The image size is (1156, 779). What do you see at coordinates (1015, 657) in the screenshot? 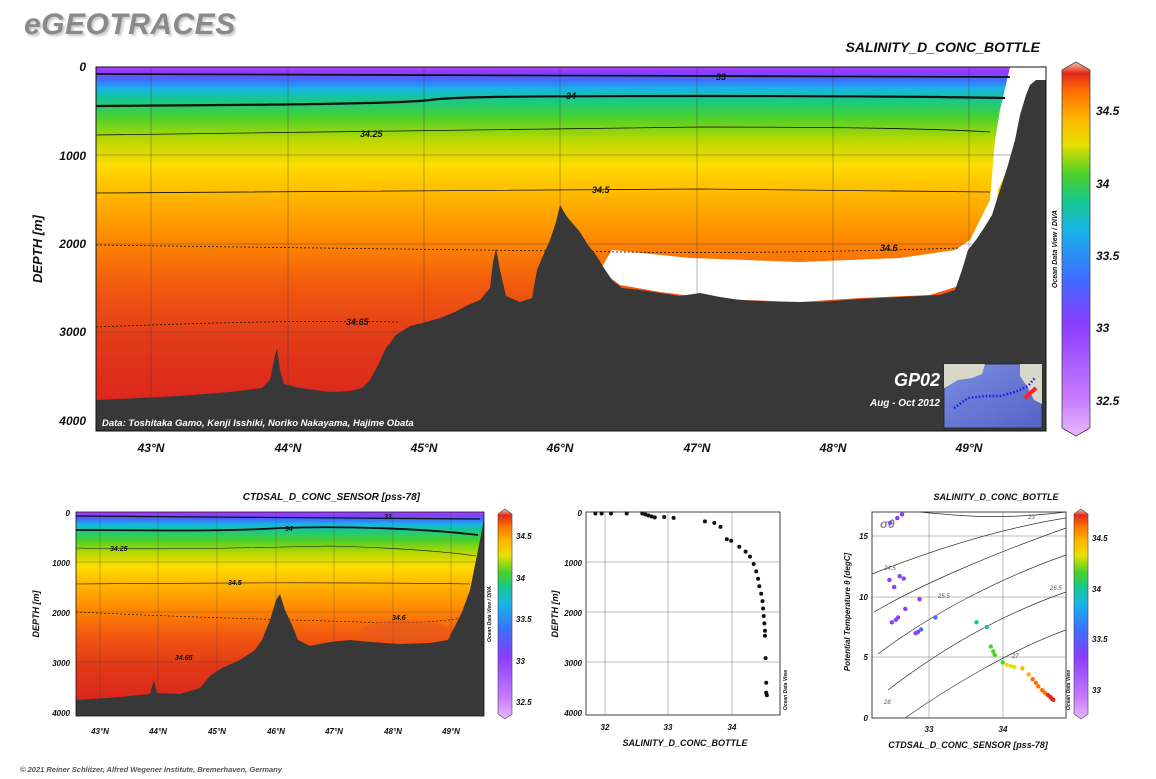
I see `ts-isopycnal-label-27: 27` at bounding box center [1015, 657].